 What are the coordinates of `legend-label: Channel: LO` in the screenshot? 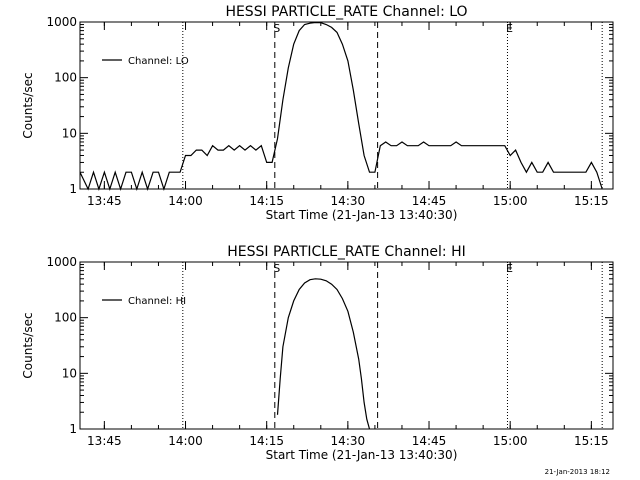 It's located at (158, 61).